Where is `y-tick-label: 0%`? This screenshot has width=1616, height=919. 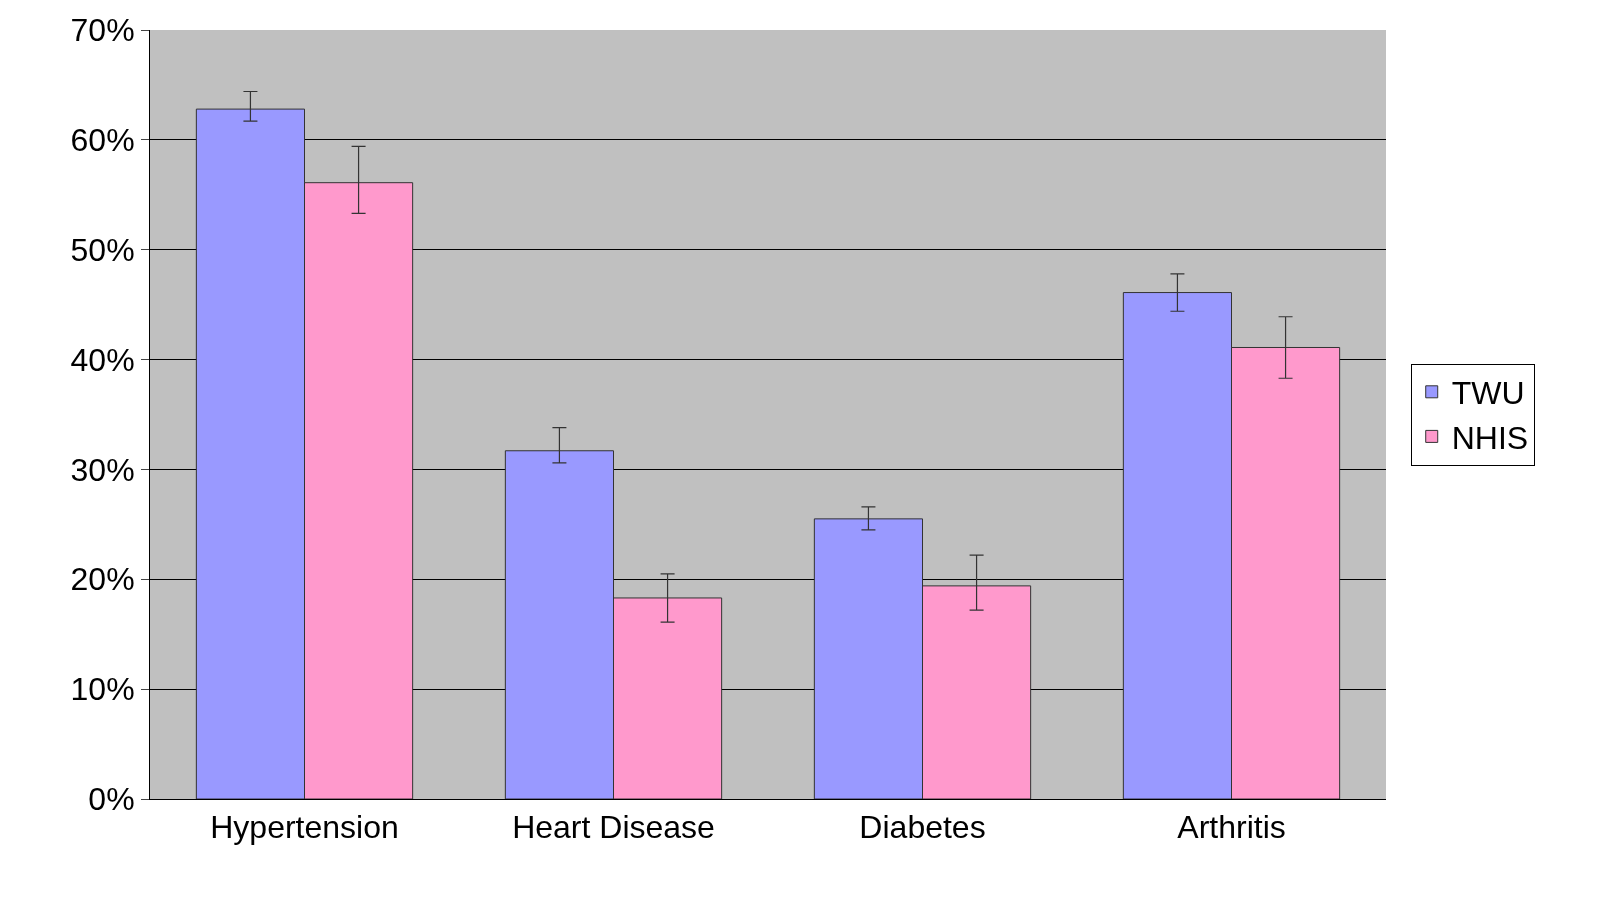 y-tick-label: 0% is located at coordinates (111, 799).